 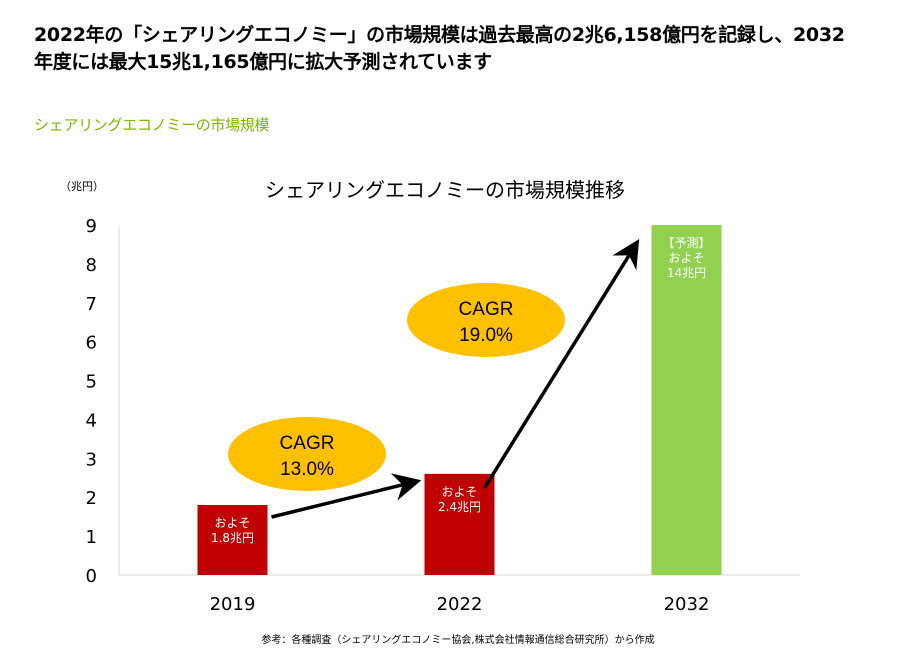 I want to click on y-tick-label: 5, so click(x=91, y=382).